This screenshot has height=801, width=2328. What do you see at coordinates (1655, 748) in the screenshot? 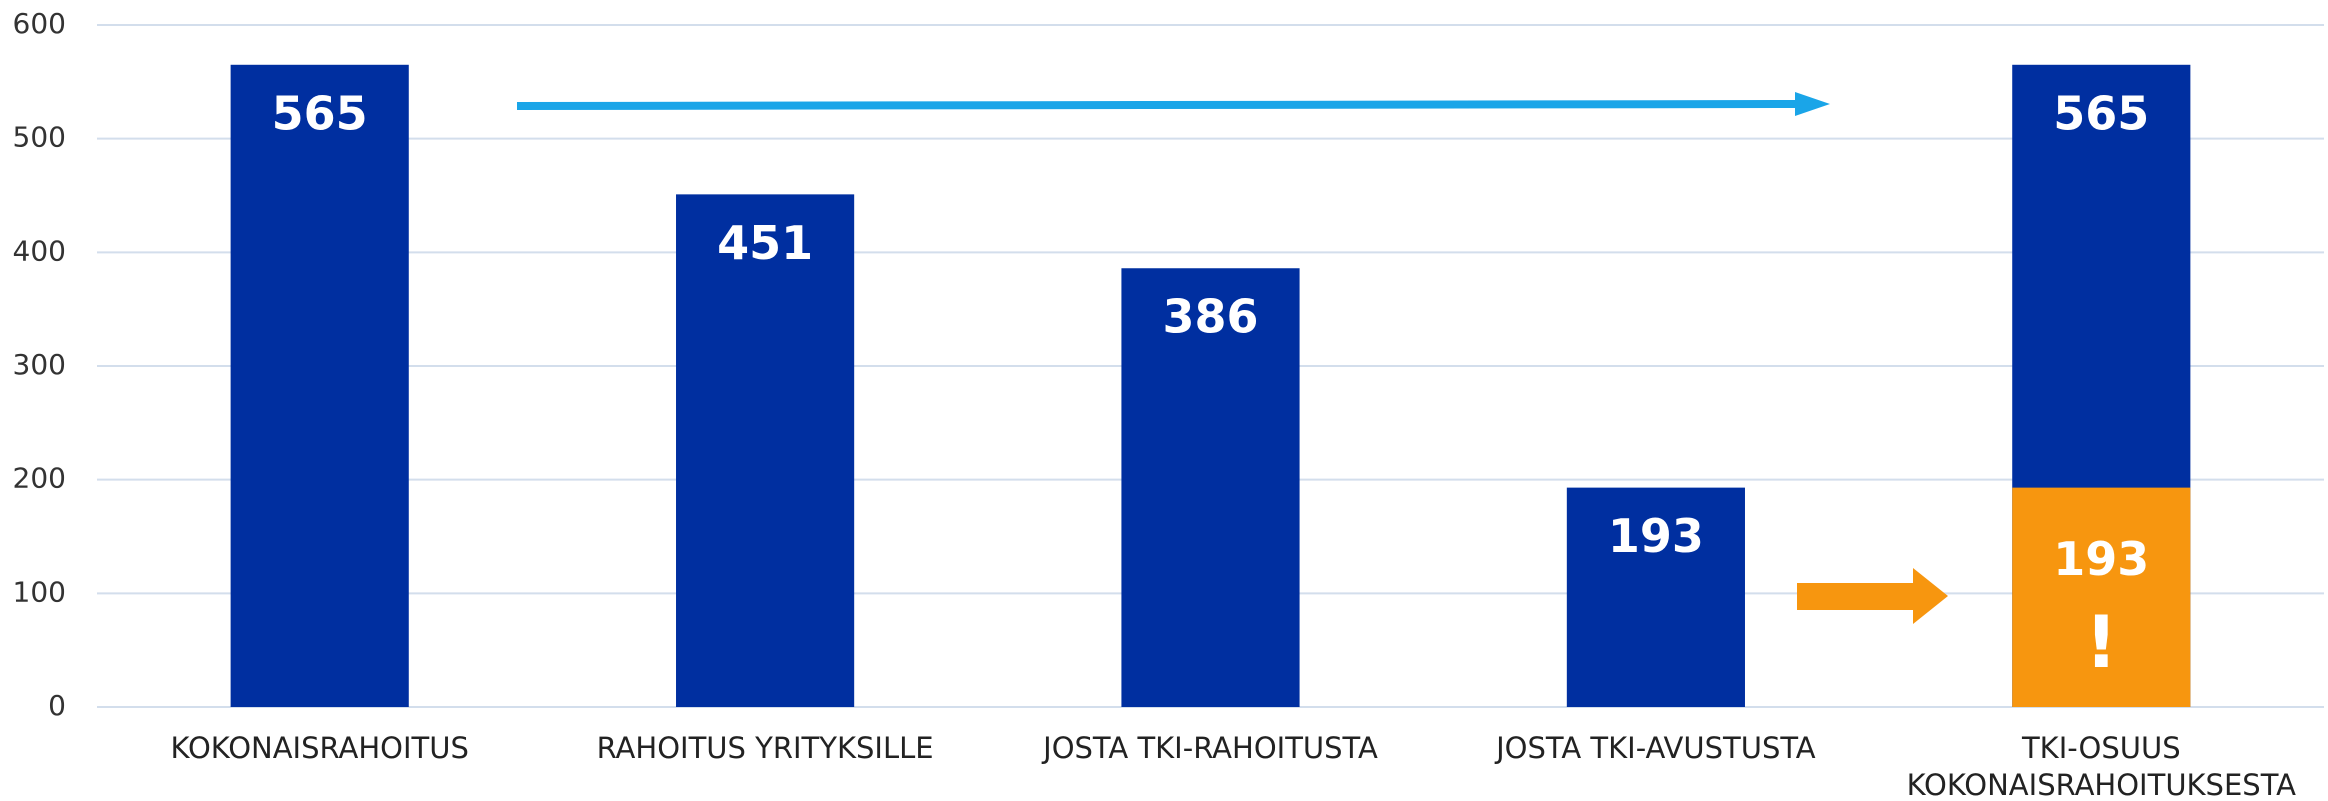
I see `x-tick-label: JOSTA TKI-AVUSTUSTA` at bounding box center [1655, 748].